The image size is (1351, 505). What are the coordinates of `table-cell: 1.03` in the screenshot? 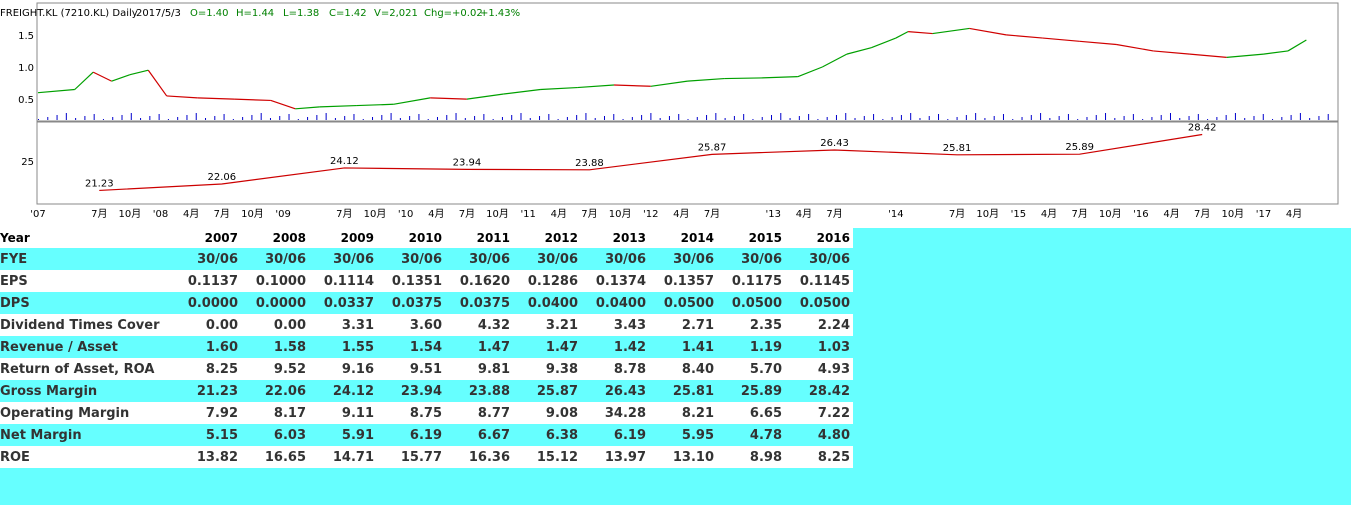 It's located at (819, 347).